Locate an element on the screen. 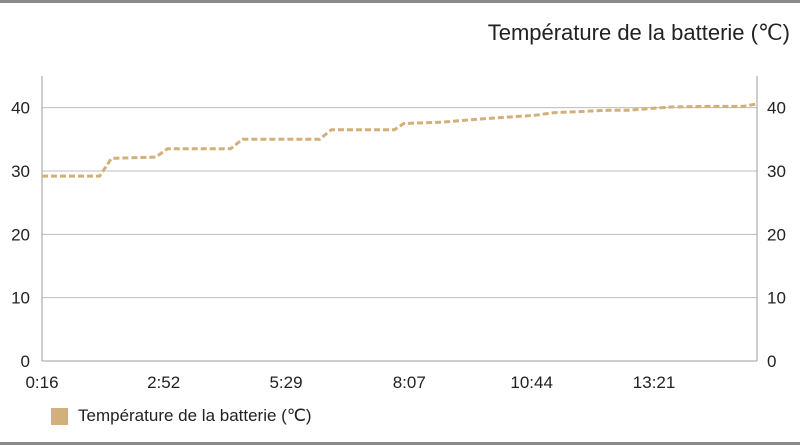 Image resolution: width=800 pixels, height=445 pixels. y-tick-label-right: 30 is located at coordinates (776, 171).